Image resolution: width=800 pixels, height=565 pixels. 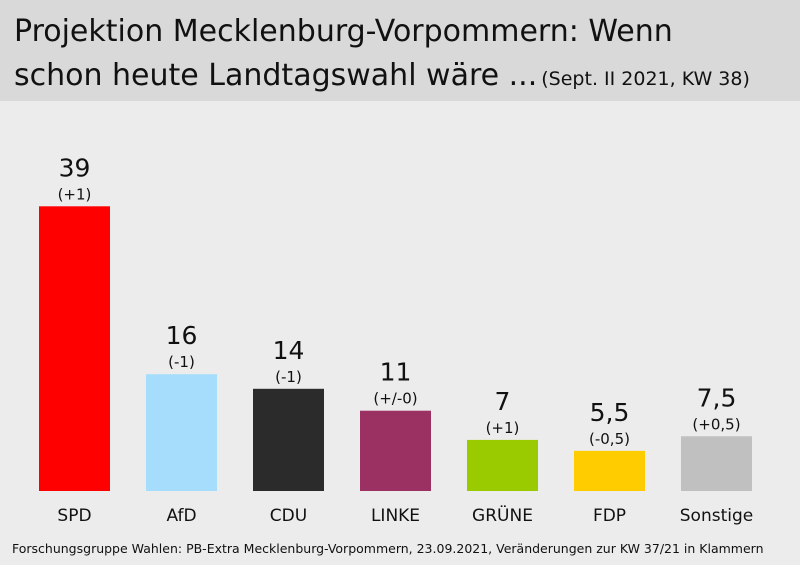 What do you see at coordinates (182, 335) in the screenshot?
I see `value-label-afd: 16` at bounding box center [182, 335].